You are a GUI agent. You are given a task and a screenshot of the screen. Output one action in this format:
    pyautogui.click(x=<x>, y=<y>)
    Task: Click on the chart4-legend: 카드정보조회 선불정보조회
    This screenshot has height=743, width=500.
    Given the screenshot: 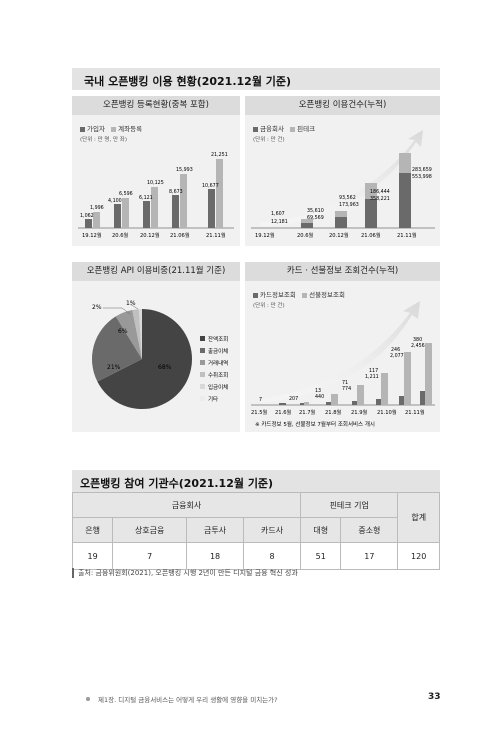 What is the action you would take?
    pyautogui.click(x=299, y=294)
    